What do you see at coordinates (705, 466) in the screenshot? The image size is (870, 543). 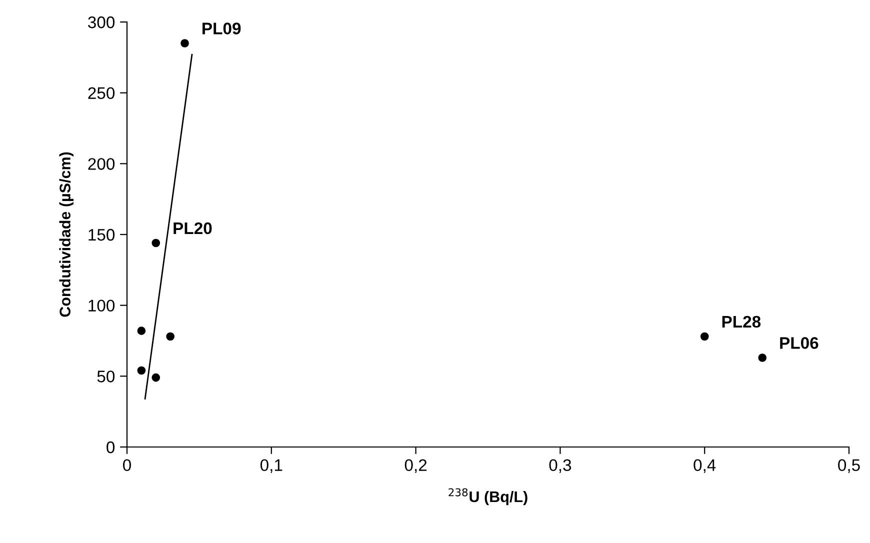 I see `x-tick-label: 0,4` at bounding box center [705, 466].